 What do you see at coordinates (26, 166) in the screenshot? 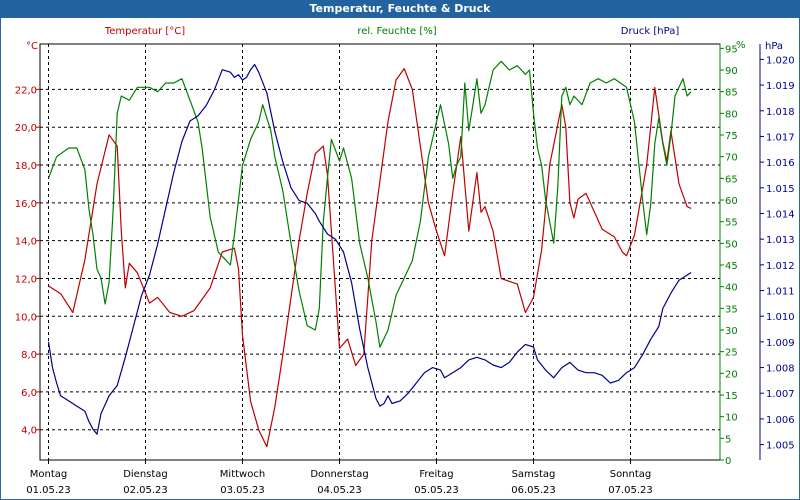
I see `y-tick-label-temp: 18,0` at bounding box center [26, 166].